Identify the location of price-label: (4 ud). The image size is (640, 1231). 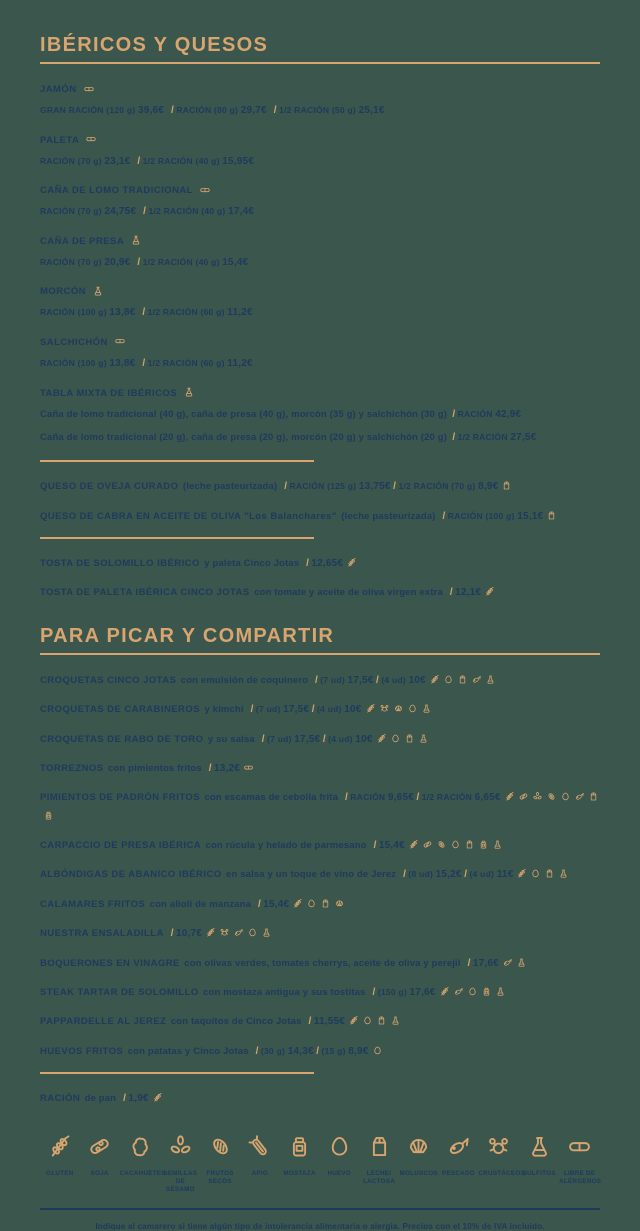
(483, 874).